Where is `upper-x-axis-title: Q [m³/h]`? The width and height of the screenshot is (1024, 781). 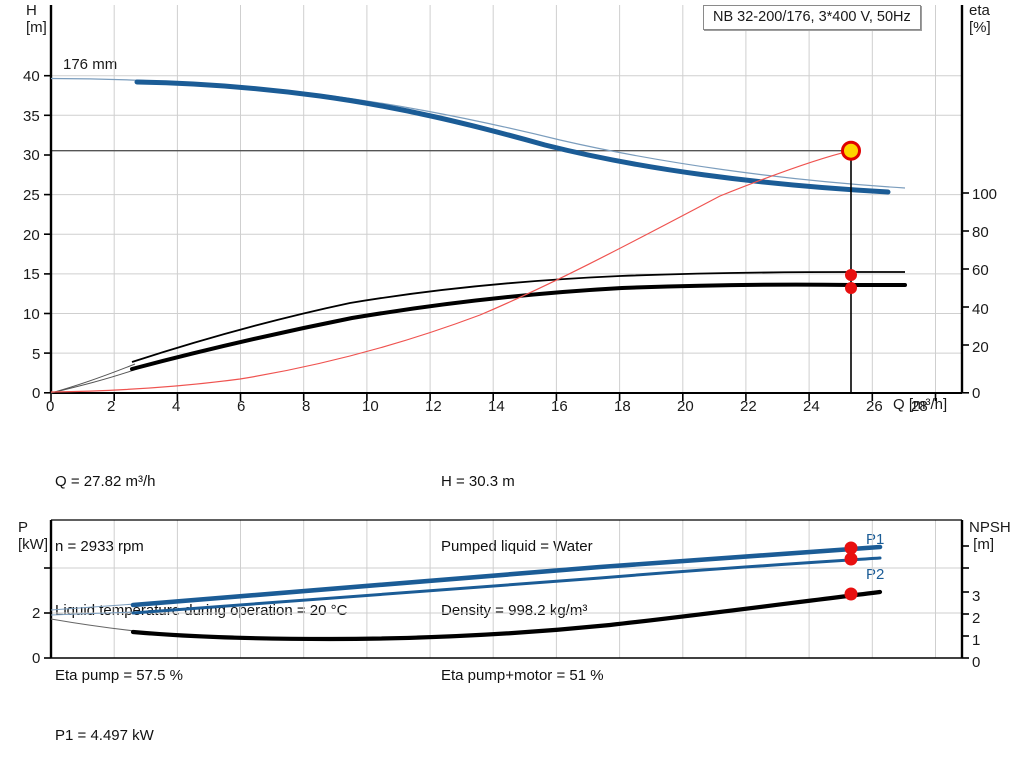 upper-x-axis-title: Q [m³/h] is located at coordinates (920, 404).